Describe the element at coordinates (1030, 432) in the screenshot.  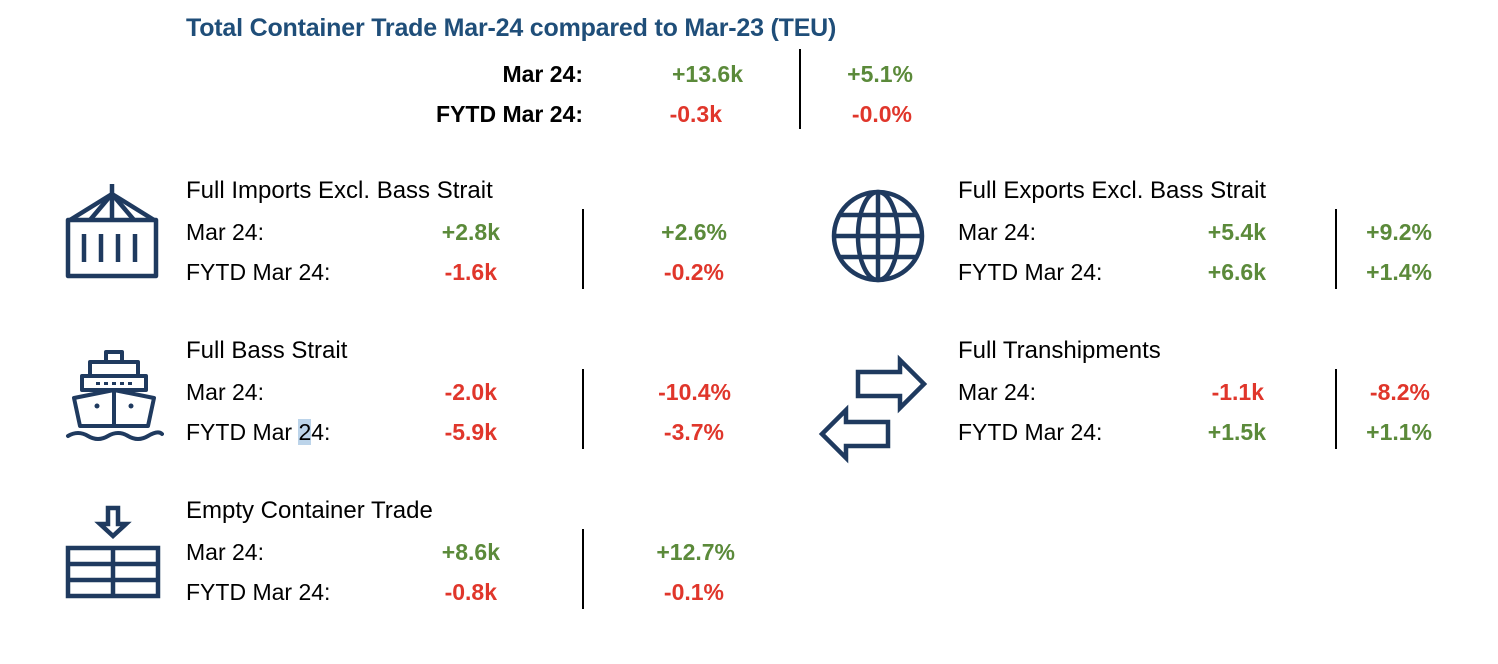
I see `tranship-row2-label: FYTD Mar 24:` at that location.